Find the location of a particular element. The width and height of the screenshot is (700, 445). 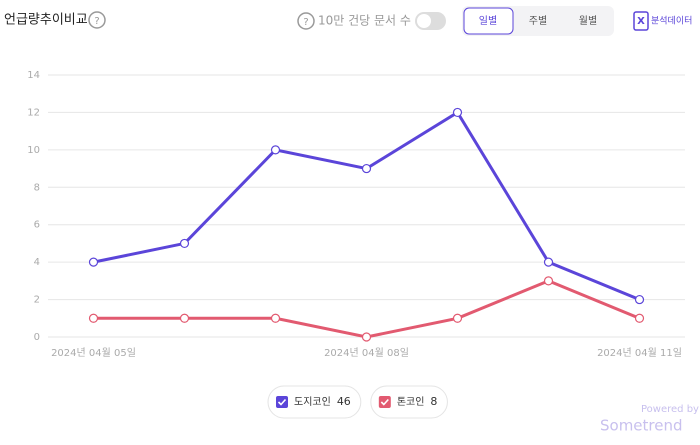

export-icon is located at coordinates (641, 21).